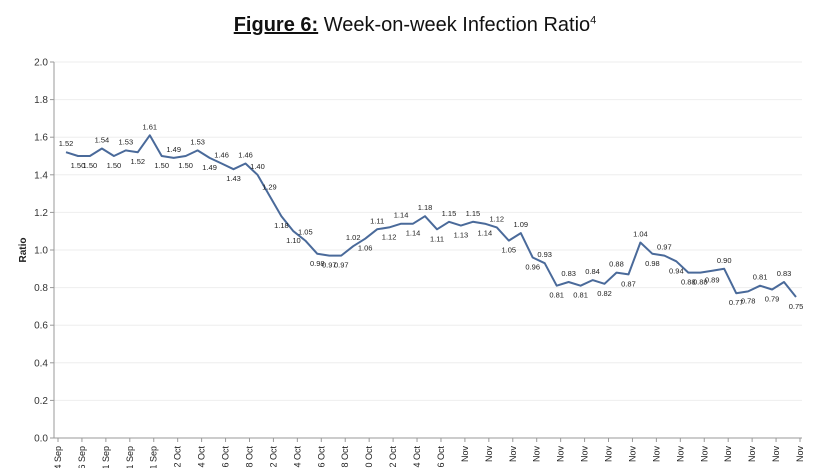  Describe the element at coordinates (369, 457) in the screenshot. I see `x-tick-label: 0 Oct` at that location.